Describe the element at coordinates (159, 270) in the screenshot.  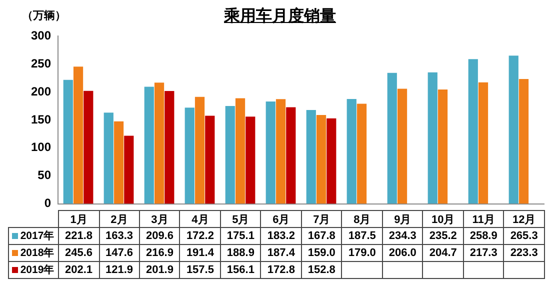
I see `data-label: 201.9` at that location.